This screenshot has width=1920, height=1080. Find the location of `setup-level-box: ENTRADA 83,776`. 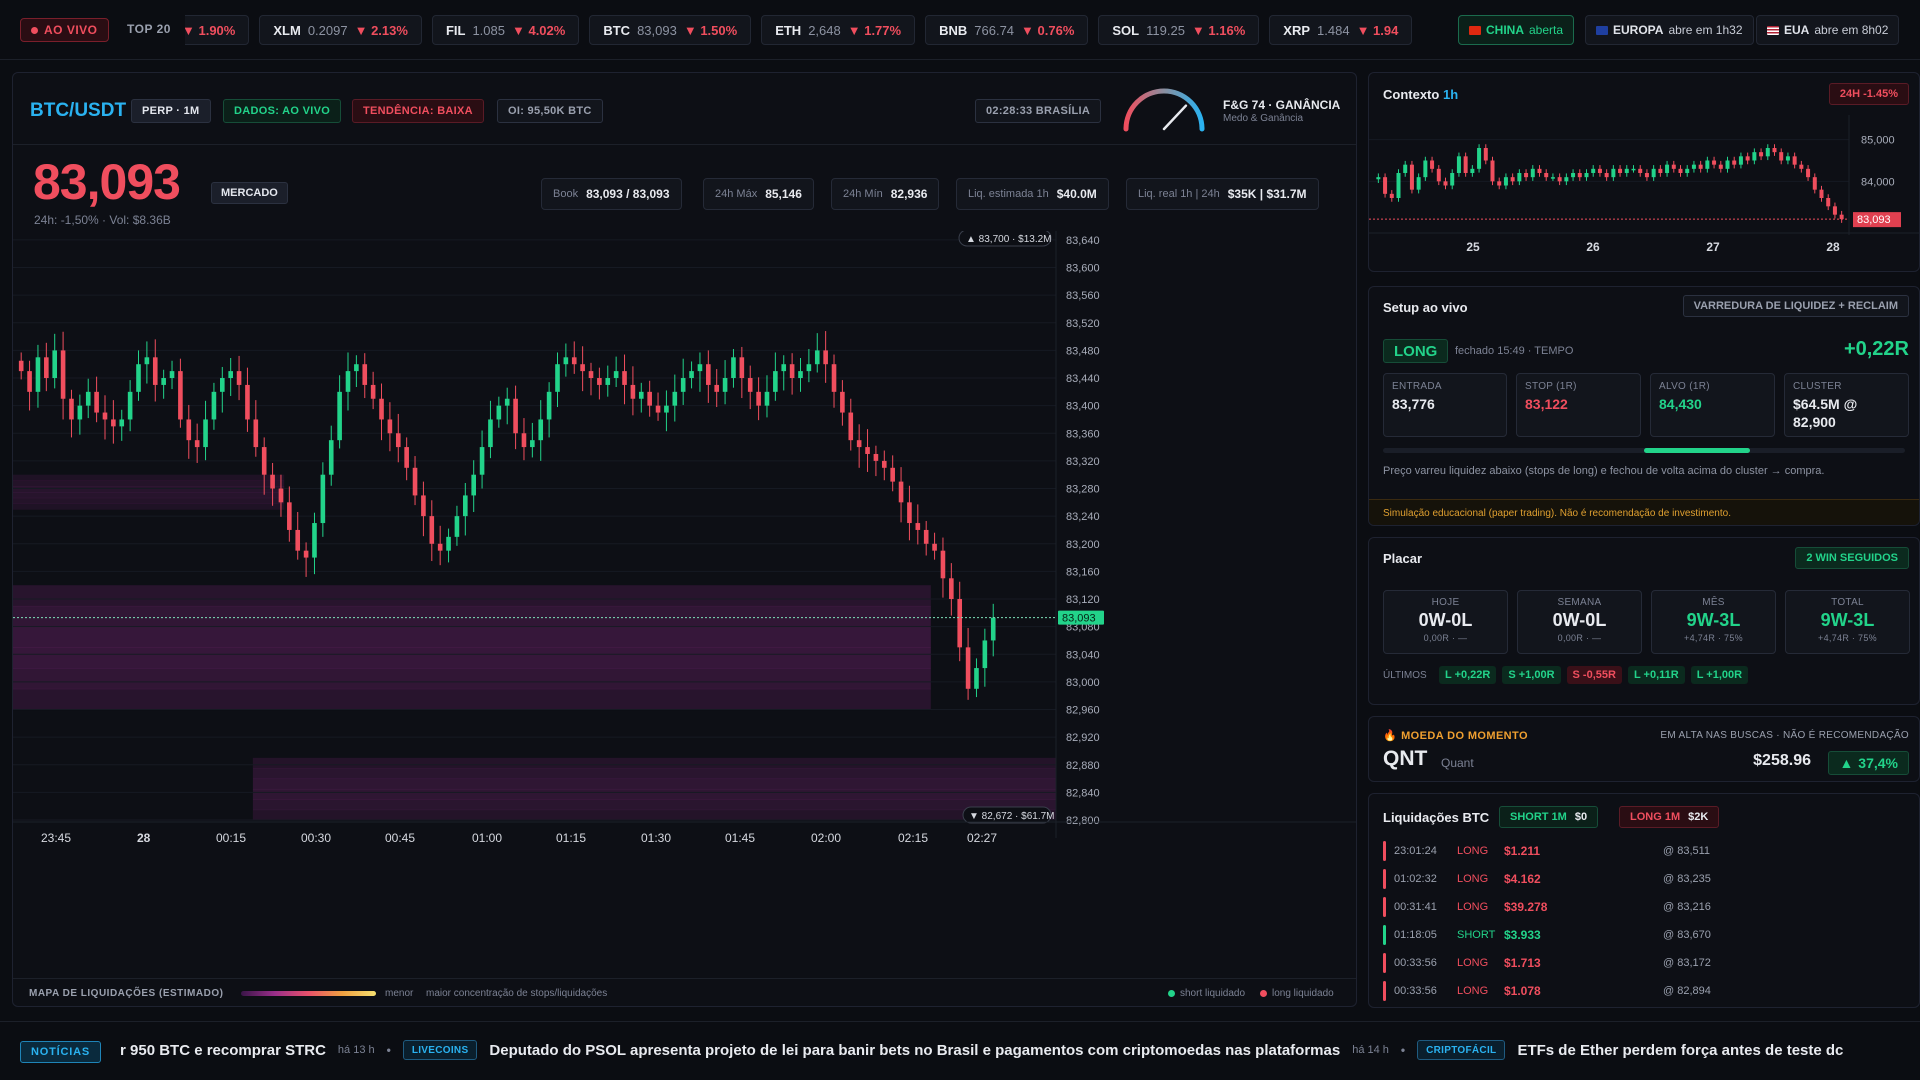

setup-level-box: ENTRADA 83,776 is located at coordinates (1445, 405).